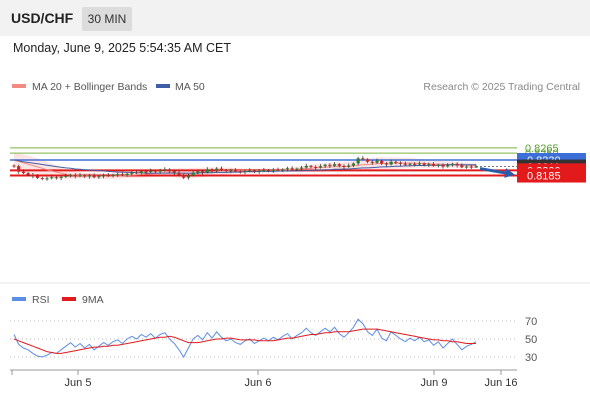  What do you see at coordinates (501, 87) in the screenshot?
I see `credit-label: Research © 2025 Trading Central` at bounding box center [501, 87].